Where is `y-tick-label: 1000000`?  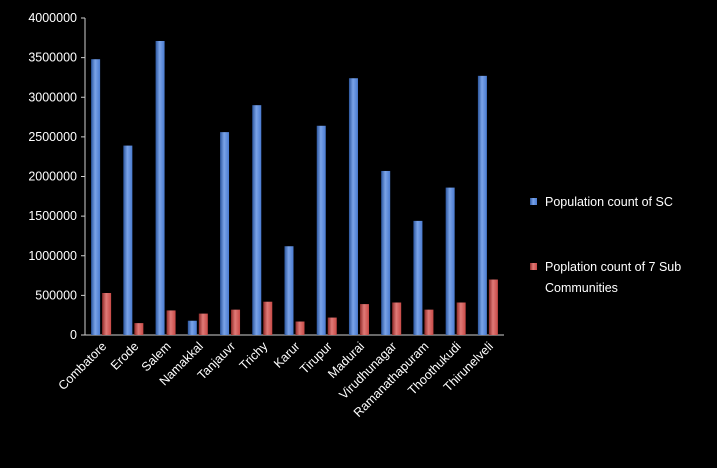 y-tick-label: 1000000 is located at coordinates (52, 256).